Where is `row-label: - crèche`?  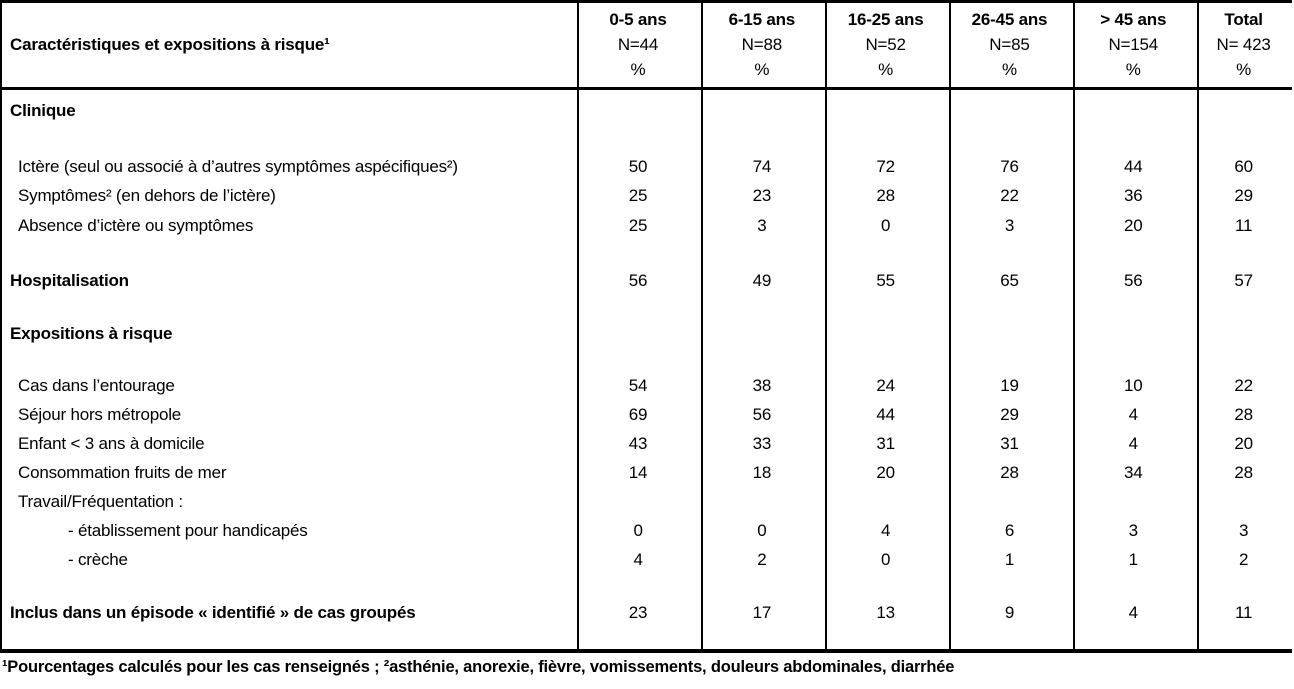
row-label: - crèche is located at coordinates (98, 559).